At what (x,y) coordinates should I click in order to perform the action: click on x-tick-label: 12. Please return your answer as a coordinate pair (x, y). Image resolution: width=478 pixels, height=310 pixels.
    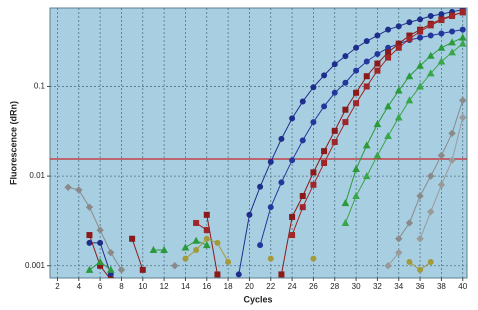
    Looking at the image, I should click on (164, 286).